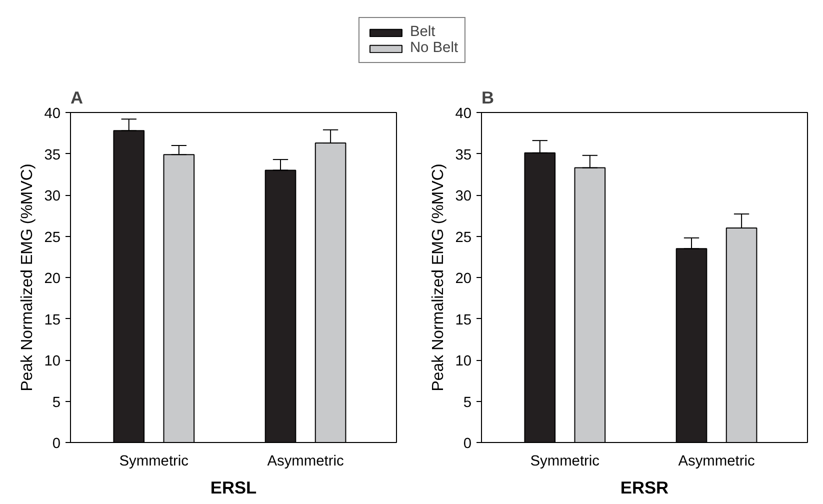 Image resolution: width=823 pixels, height=504 pixels. Describe the element at coordinates (488, 98) in the screenshot. I see `chart-title: B` at that location.